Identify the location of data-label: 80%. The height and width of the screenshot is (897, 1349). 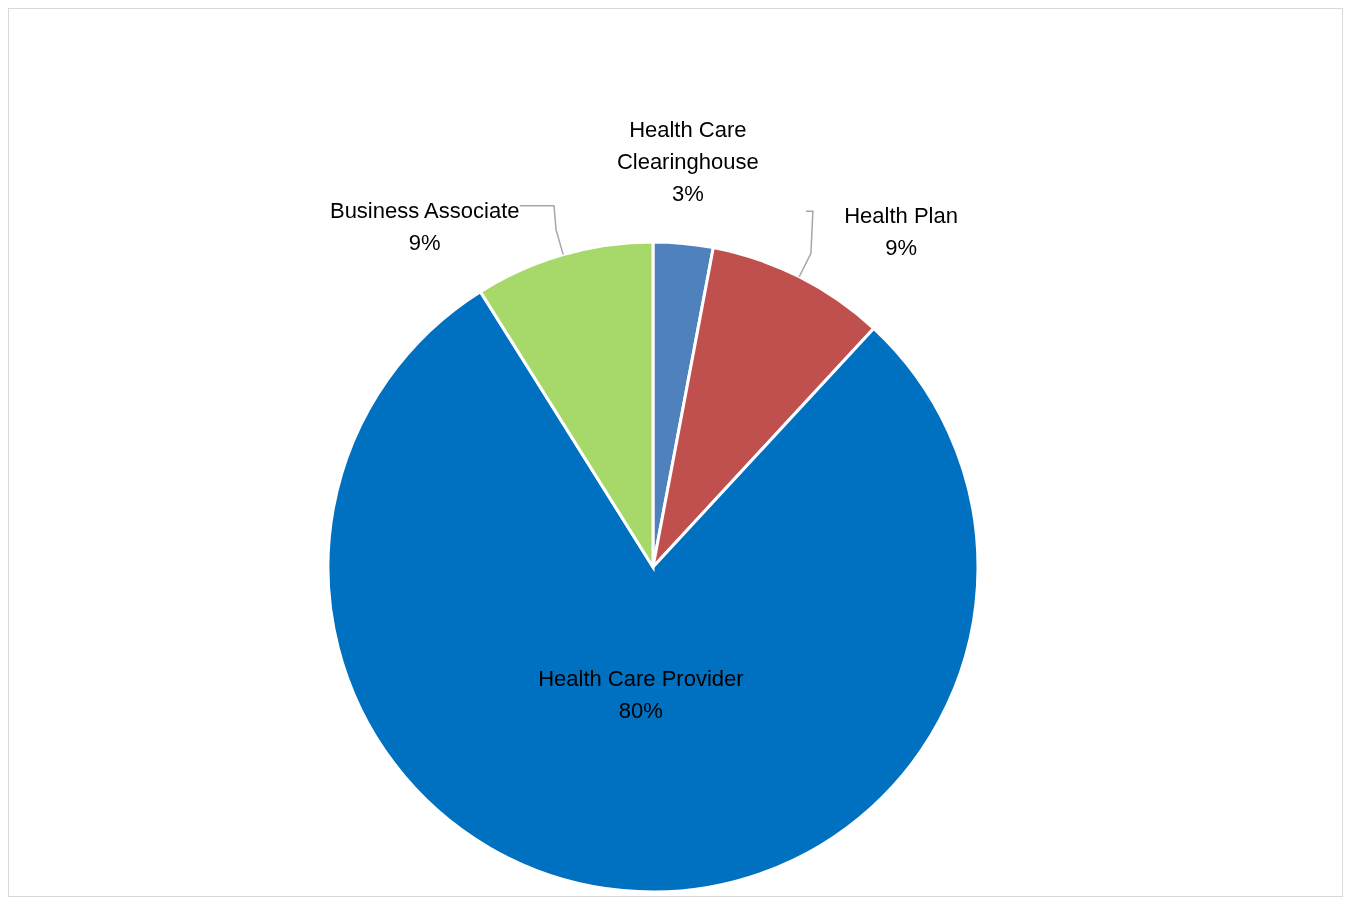
(640, 711).